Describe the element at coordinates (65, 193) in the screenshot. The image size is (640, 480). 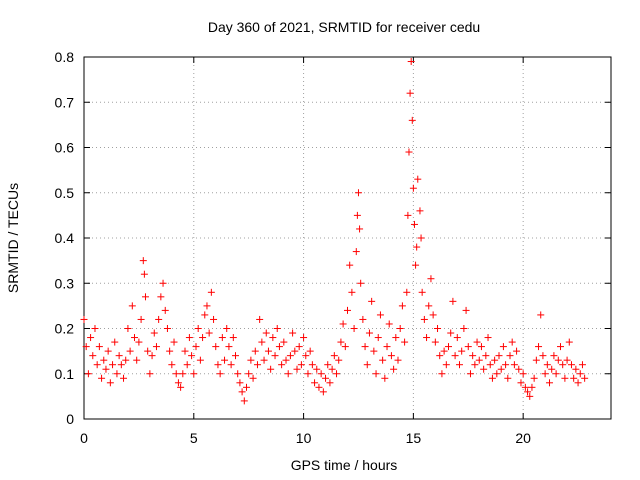
I see `y-tick-label: 0.5` at that location.